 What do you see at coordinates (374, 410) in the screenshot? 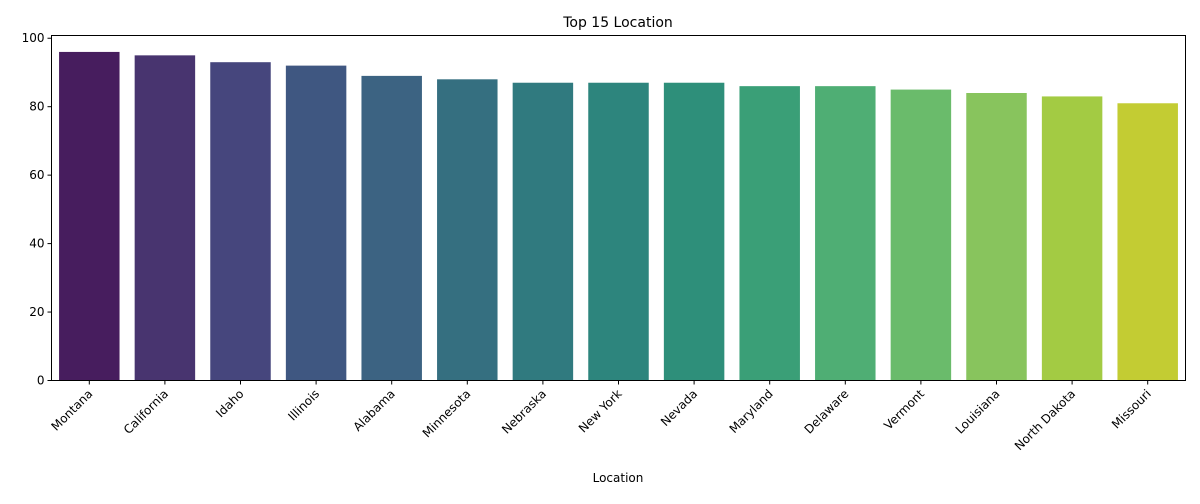
I see `x-tick-label: Alabama` at bounding box center [374, 410].